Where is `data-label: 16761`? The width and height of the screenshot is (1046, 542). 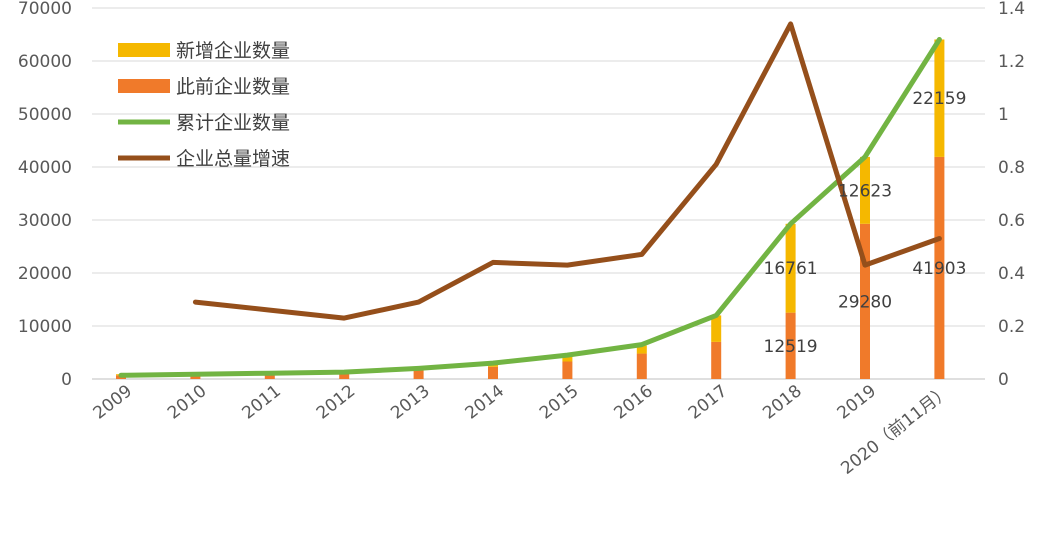
data-label: 16761 is located at coordinates (791, 269).